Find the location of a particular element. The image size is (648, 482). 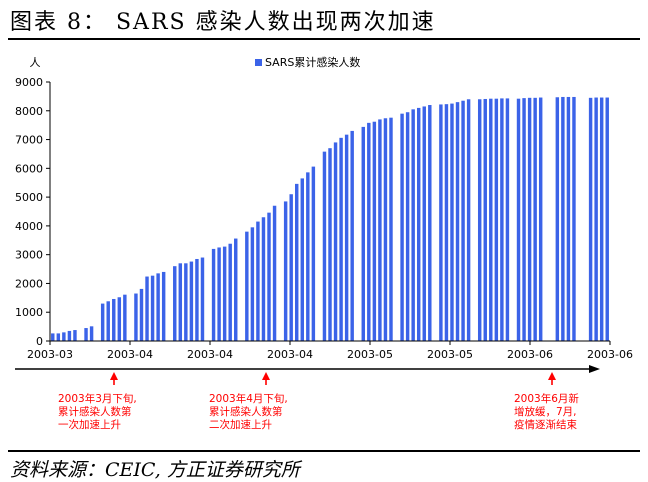

annotation-line: 疫情逐渐结束 is located at coordinates (545, 425).